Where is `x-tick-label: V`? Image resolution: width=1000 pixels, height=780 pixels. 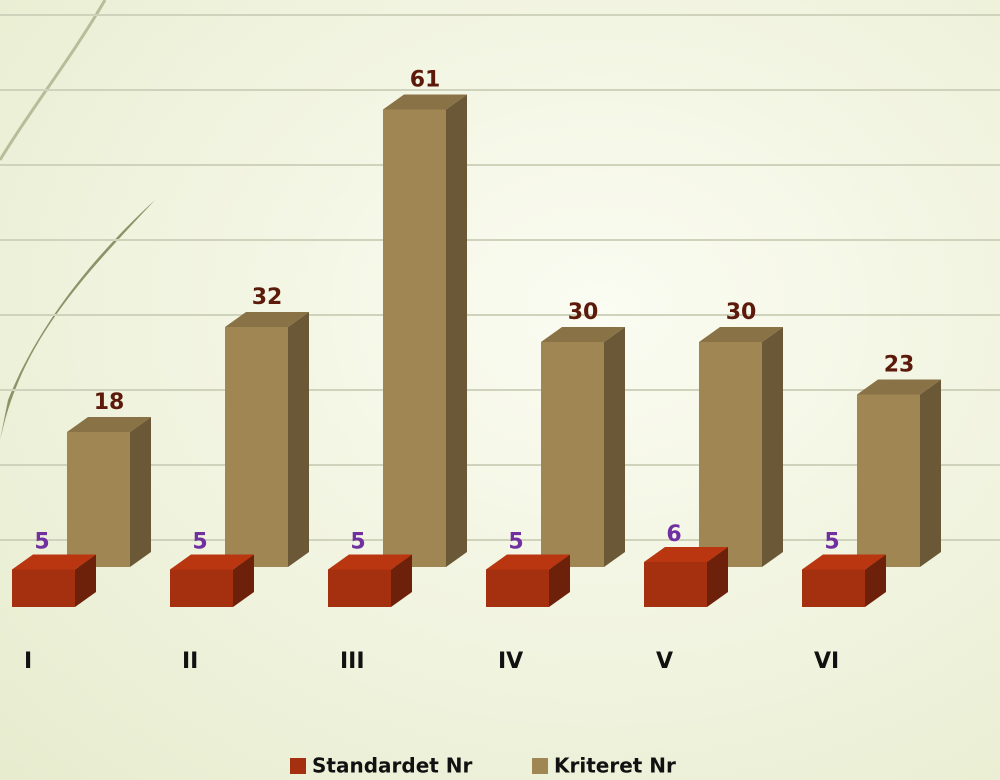 x-tick-label: V is located at coordinates (664, 661).